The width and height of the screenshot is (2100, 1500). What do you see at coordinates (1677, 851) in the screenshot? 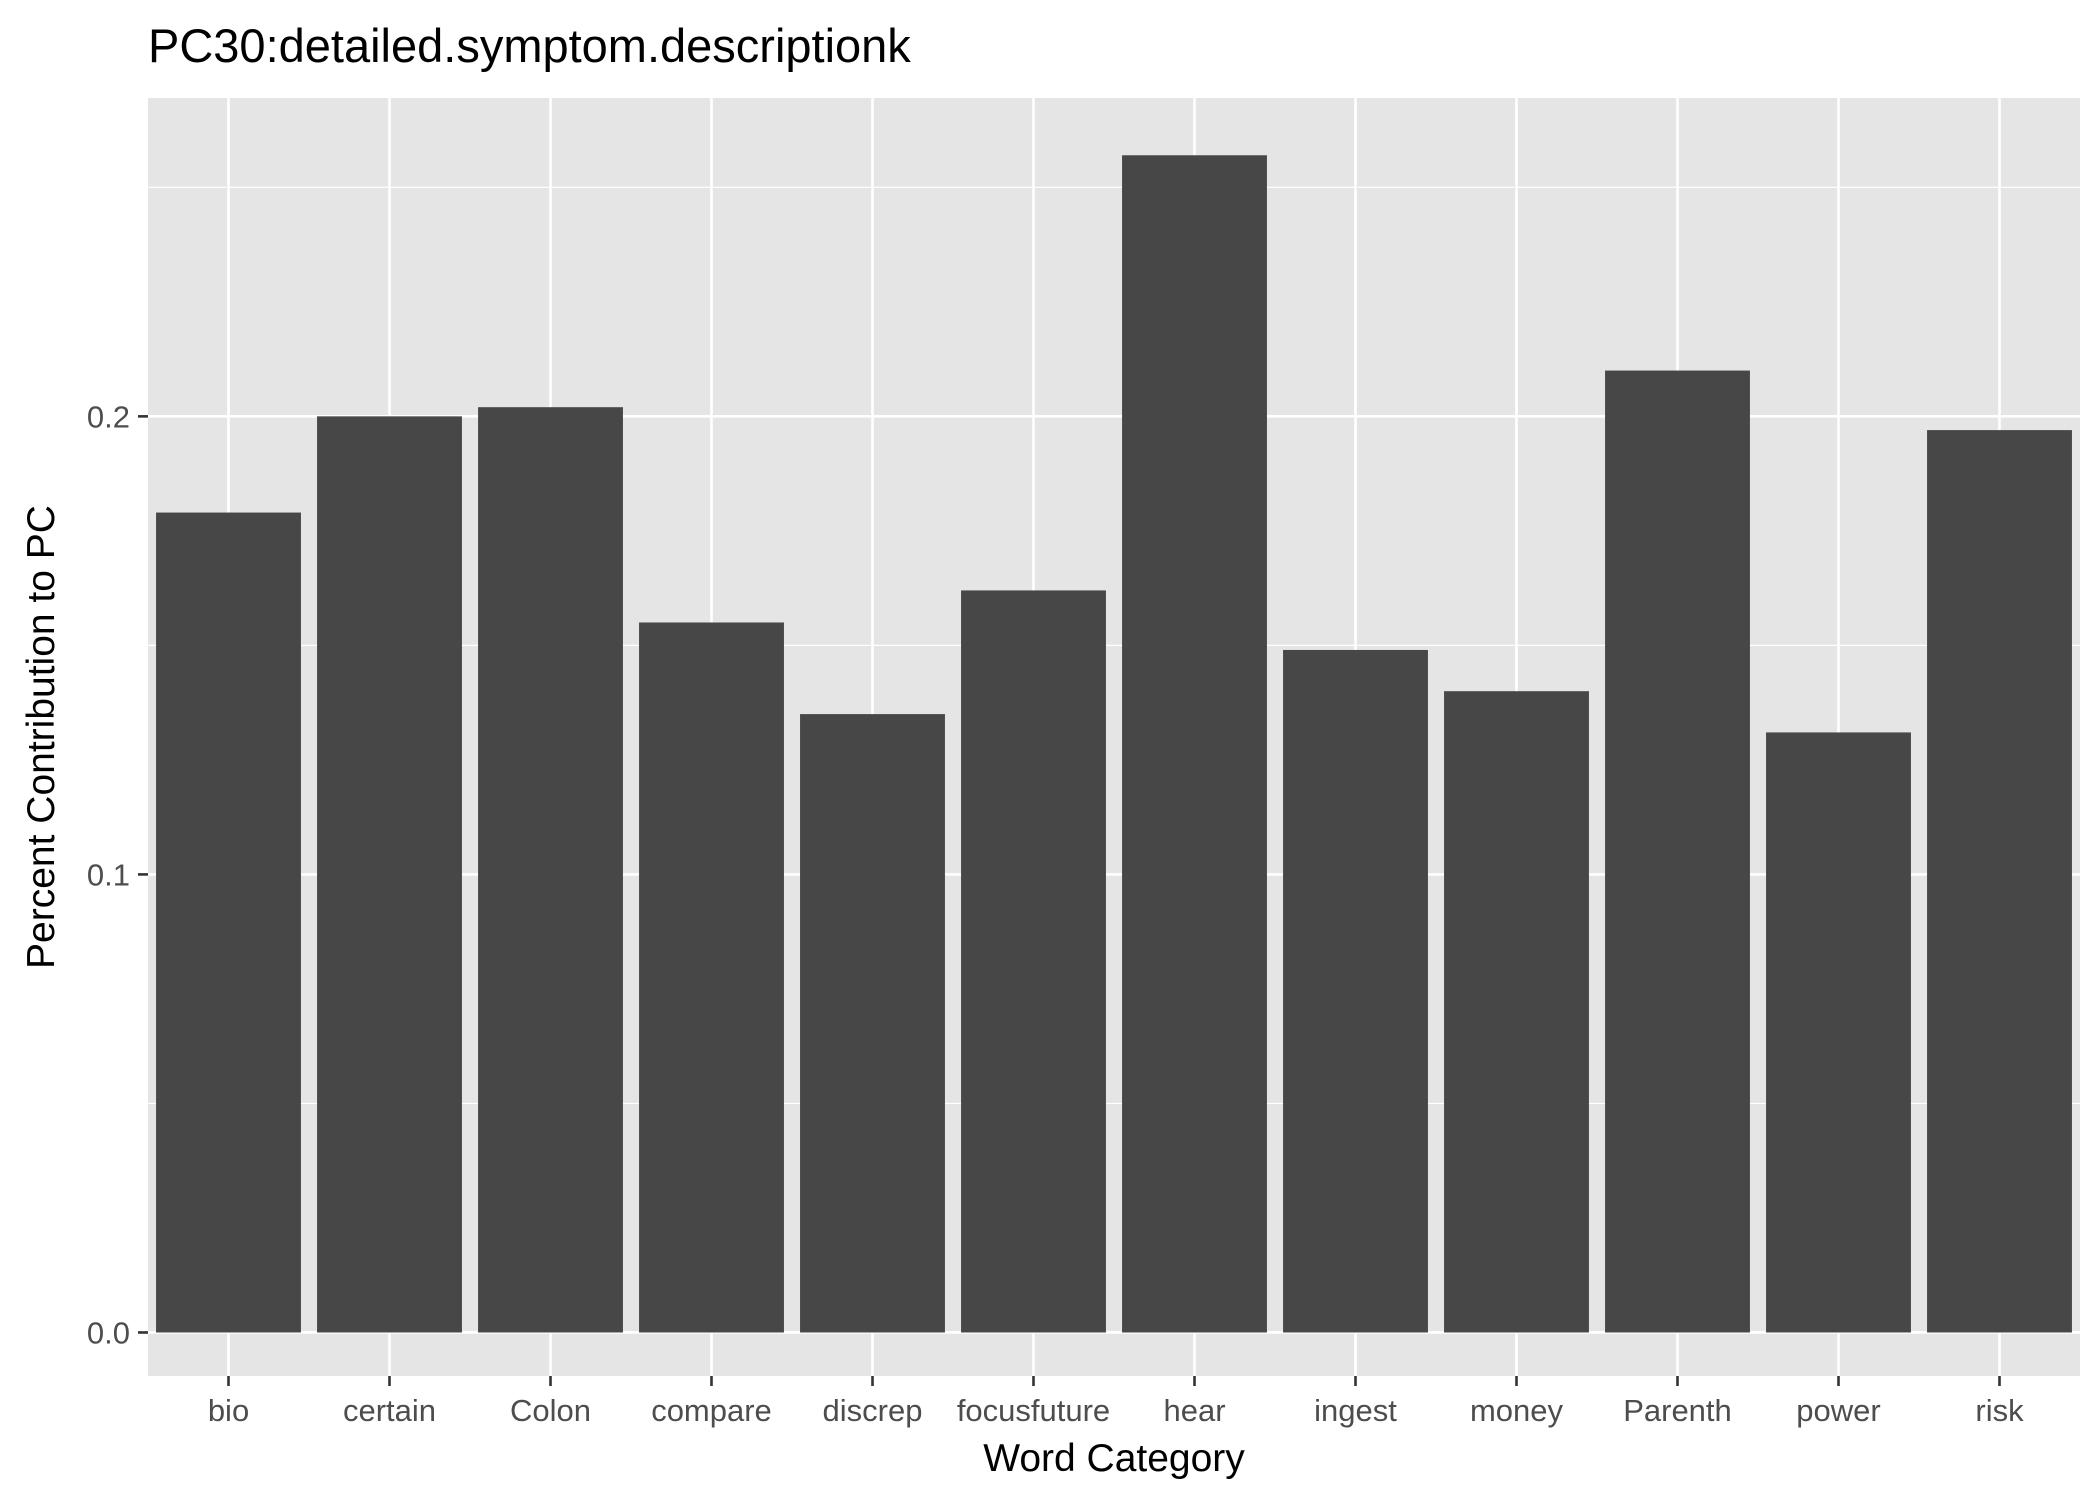
I see `bar-parenth` at bounding box center [1677, 851].